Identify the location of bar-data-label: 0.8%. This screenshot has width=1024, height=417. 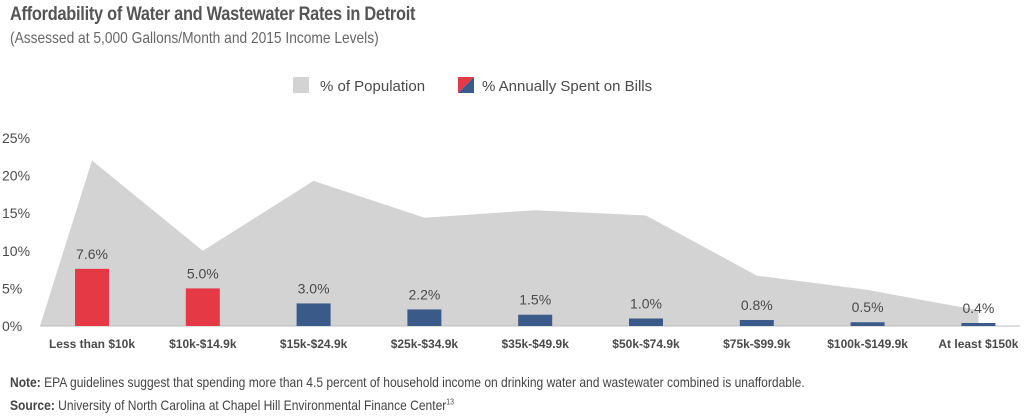
(757, 305).